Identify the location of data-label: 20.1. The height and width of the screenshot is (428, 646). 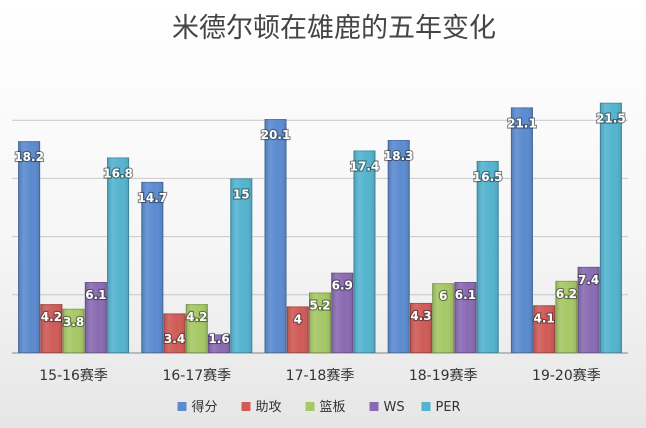
(276, 135).